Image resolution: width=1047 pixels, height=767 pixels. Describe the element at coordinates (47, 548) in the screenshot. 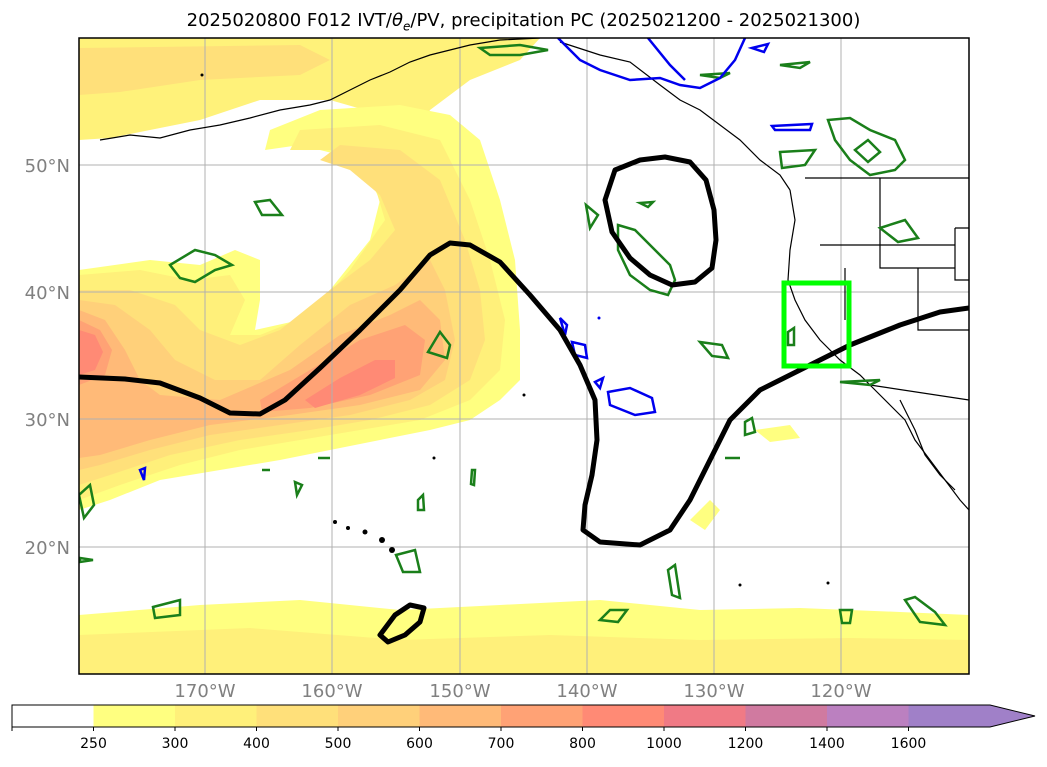

I see `lat-label-20n: 20°N` at that location.